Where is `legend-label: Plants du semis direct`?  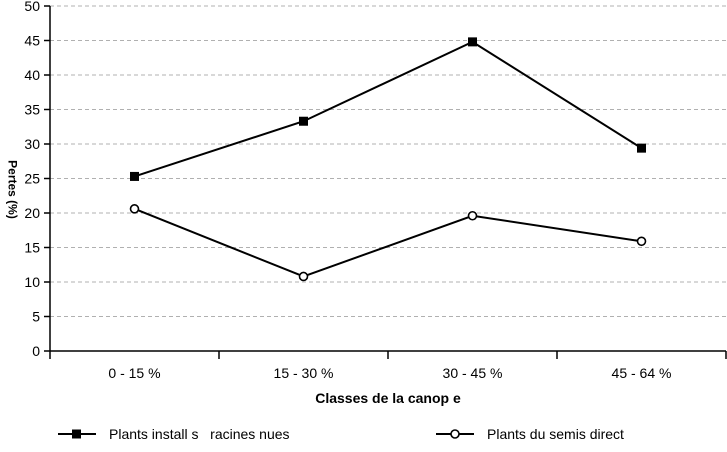 legend-label: Plants du semis direct is located at coordinates (555, 434).